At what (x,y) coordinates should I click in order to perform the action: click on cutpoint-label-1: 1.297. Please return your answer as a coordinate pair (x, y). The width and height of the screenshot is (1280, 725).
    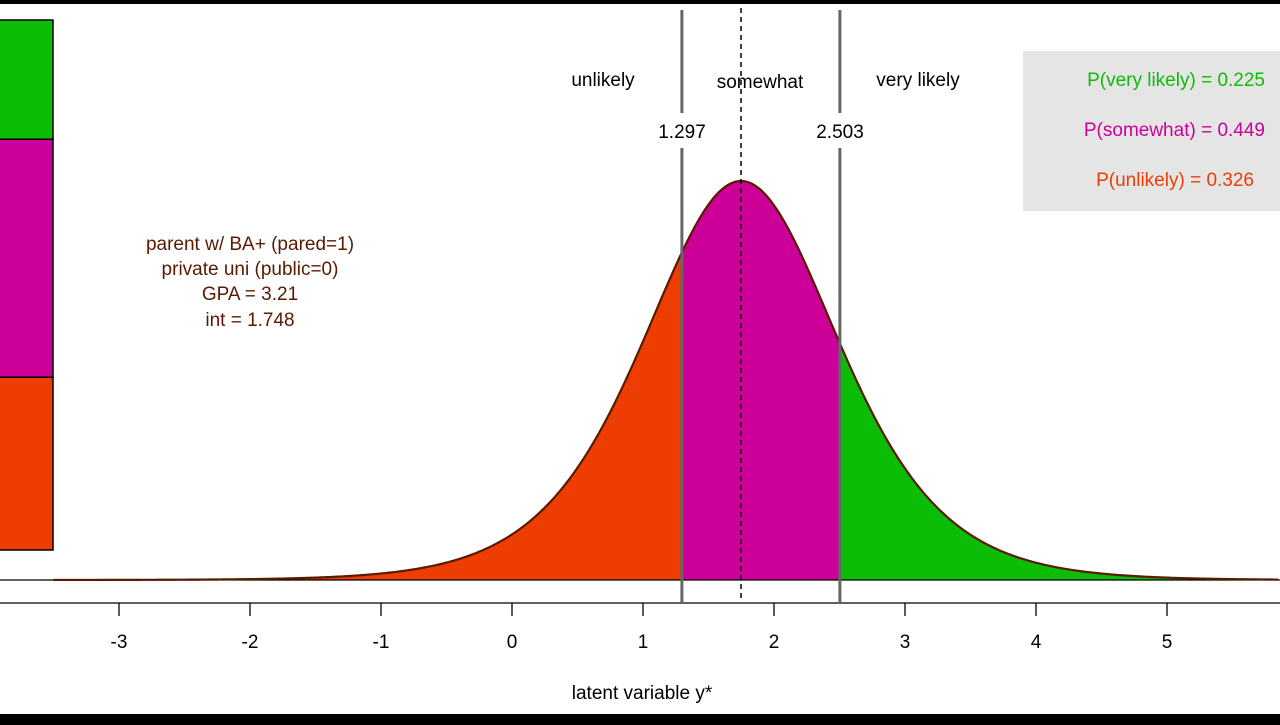
    Looking at the image, I should click on (682, 132).